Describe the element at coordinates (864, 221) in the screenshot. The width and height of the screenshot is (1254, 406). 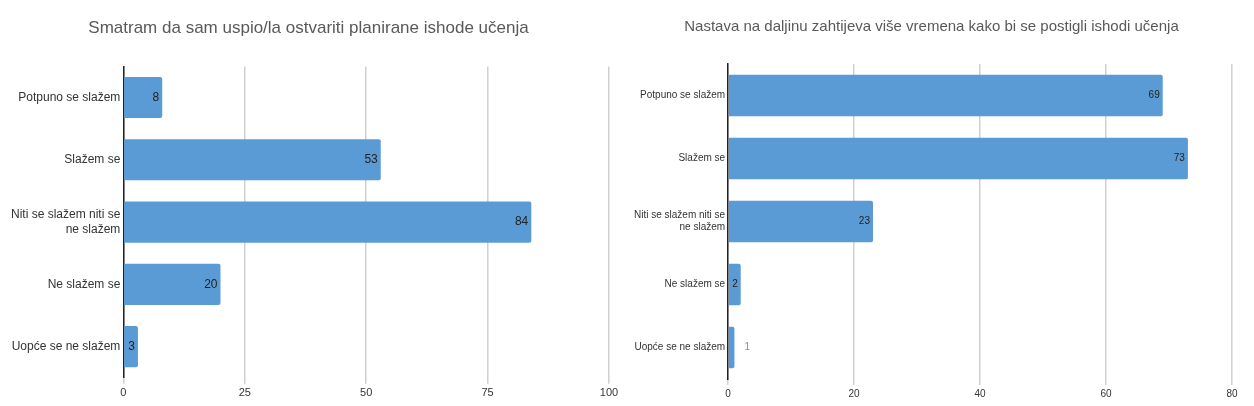
I see `data-label: 23` at that location.